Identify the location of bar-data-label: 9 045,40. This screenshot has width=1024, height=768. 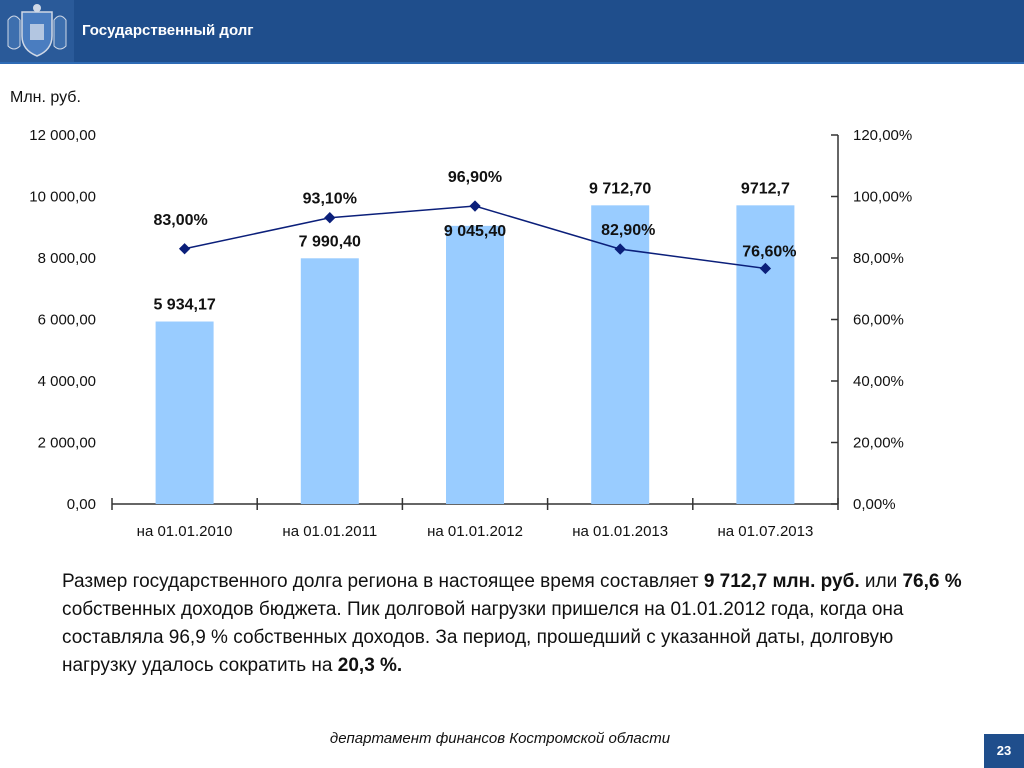
(475, 231).